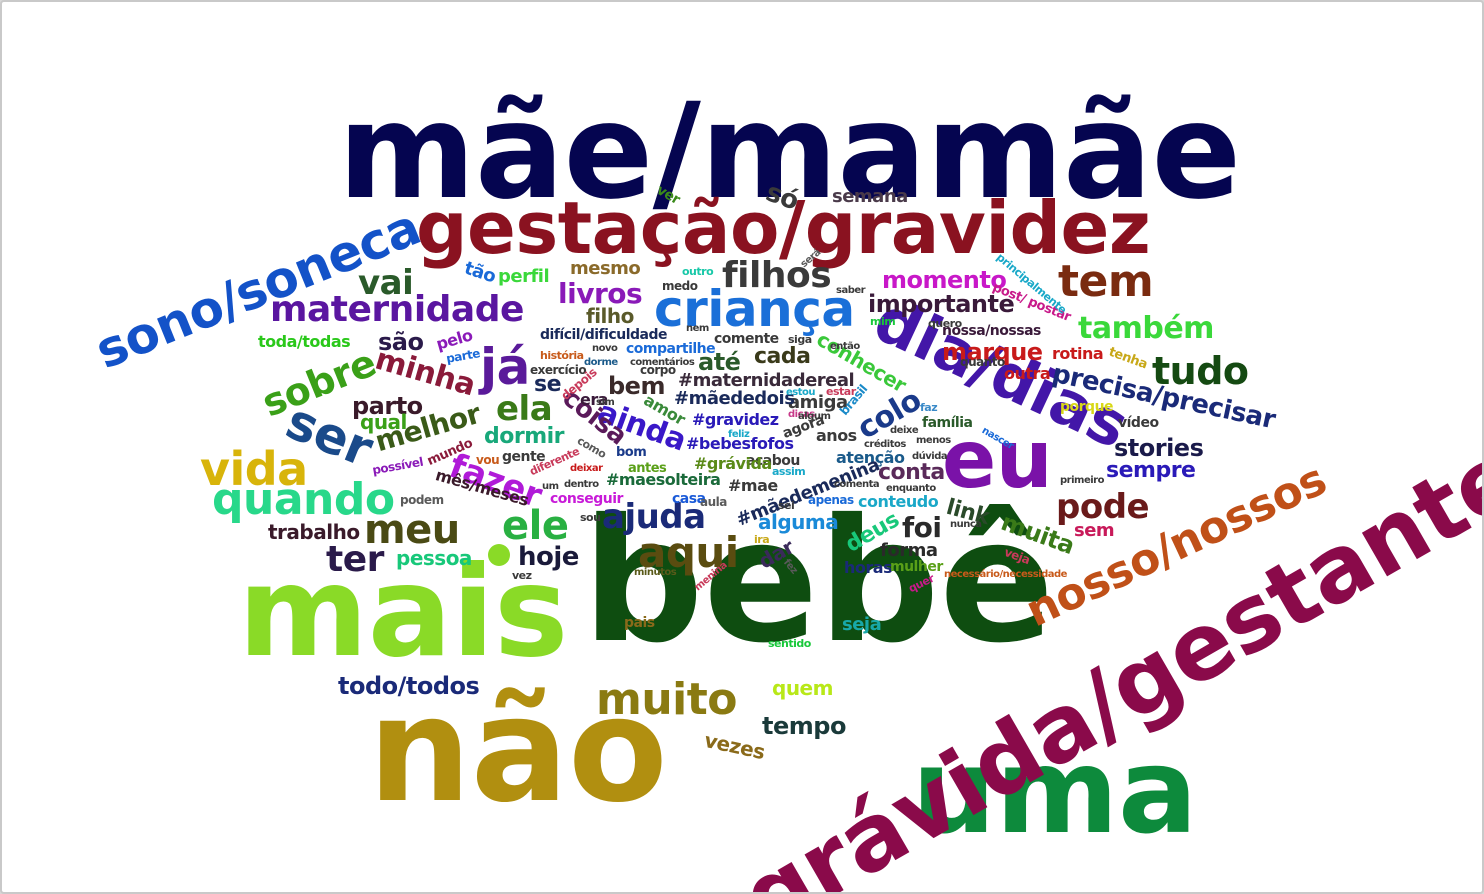  What do you see at coordinates (398, 466) in the screenshot?
I see `word: possível` at bounding box center [398, 466].